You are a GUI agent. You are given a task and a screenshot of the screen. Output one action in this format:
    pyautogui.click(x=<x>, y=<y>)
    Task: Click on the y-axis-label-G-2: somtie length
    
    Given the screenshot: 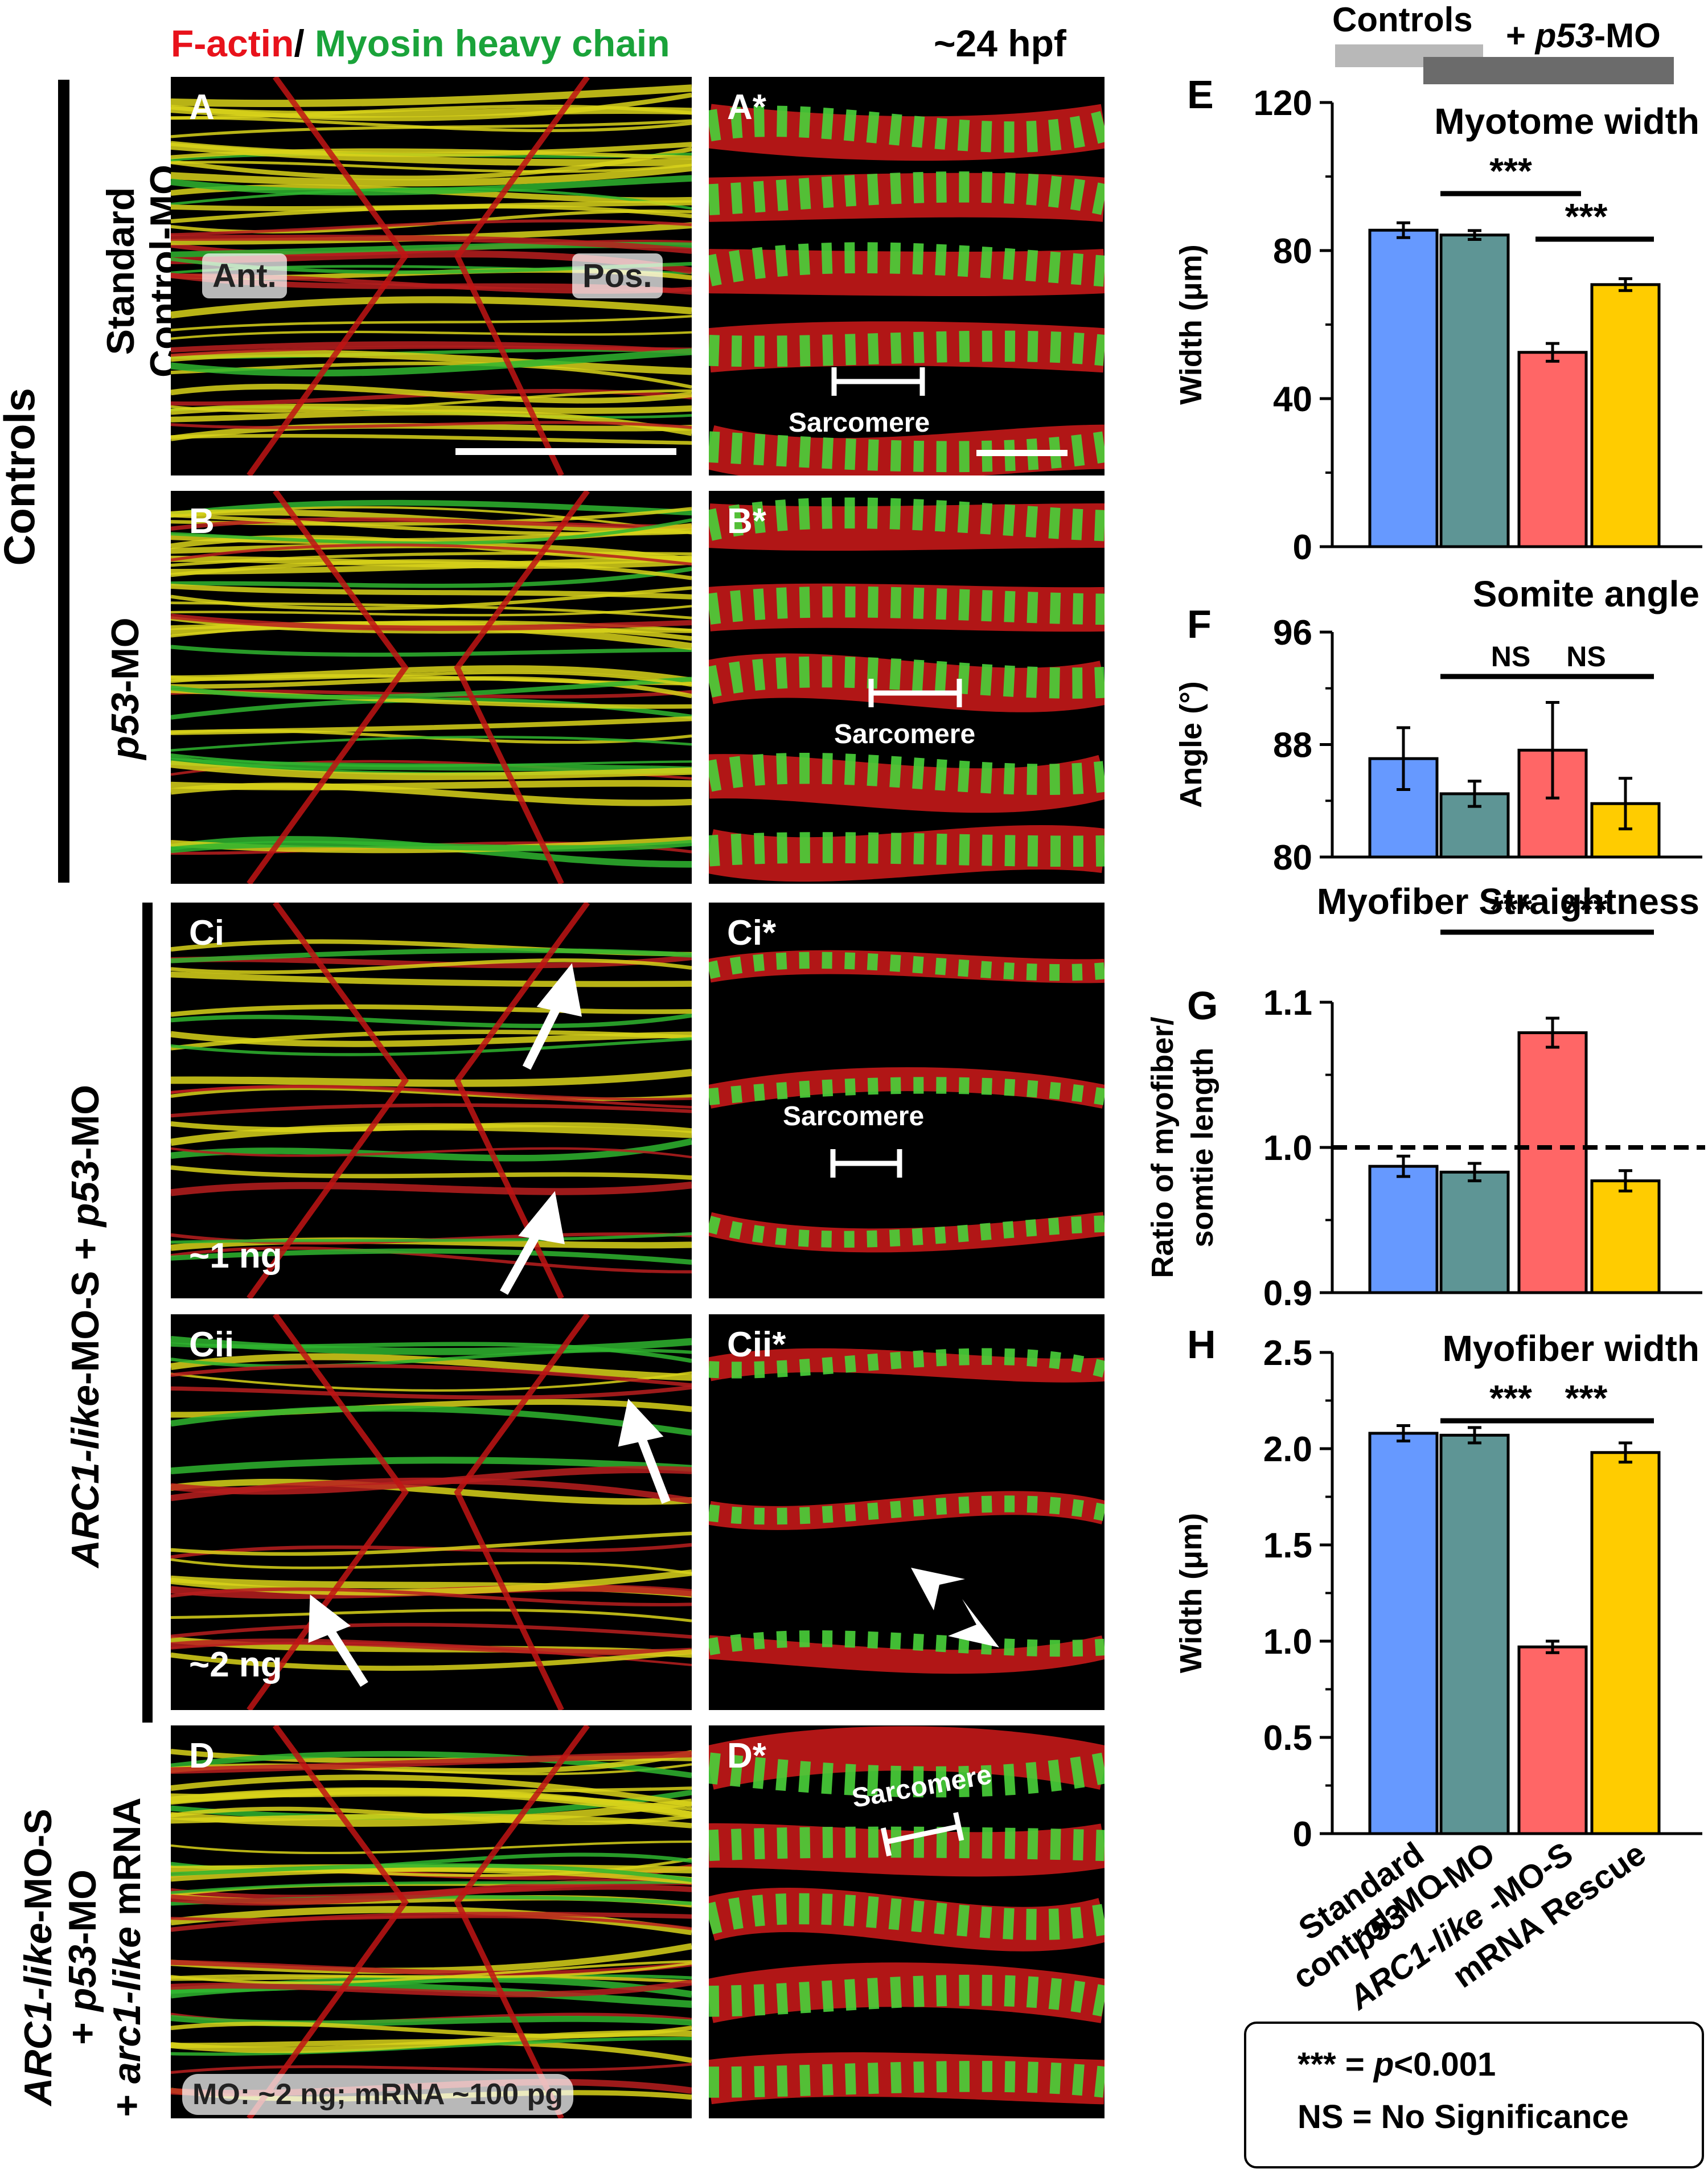 What is the action you would take?
    pyautogui.click(x=1202, y=1147)
    